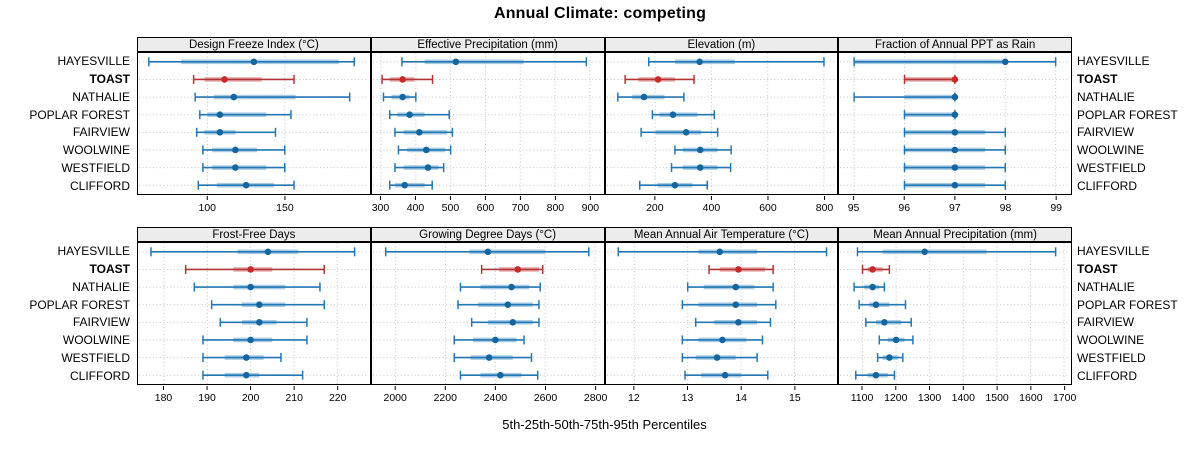 The image size is (1200, 450). I want to click on panel-strip-mean-annual-precipitation-mm: Mean Annual Precipitation (mm), so click(955, 234).